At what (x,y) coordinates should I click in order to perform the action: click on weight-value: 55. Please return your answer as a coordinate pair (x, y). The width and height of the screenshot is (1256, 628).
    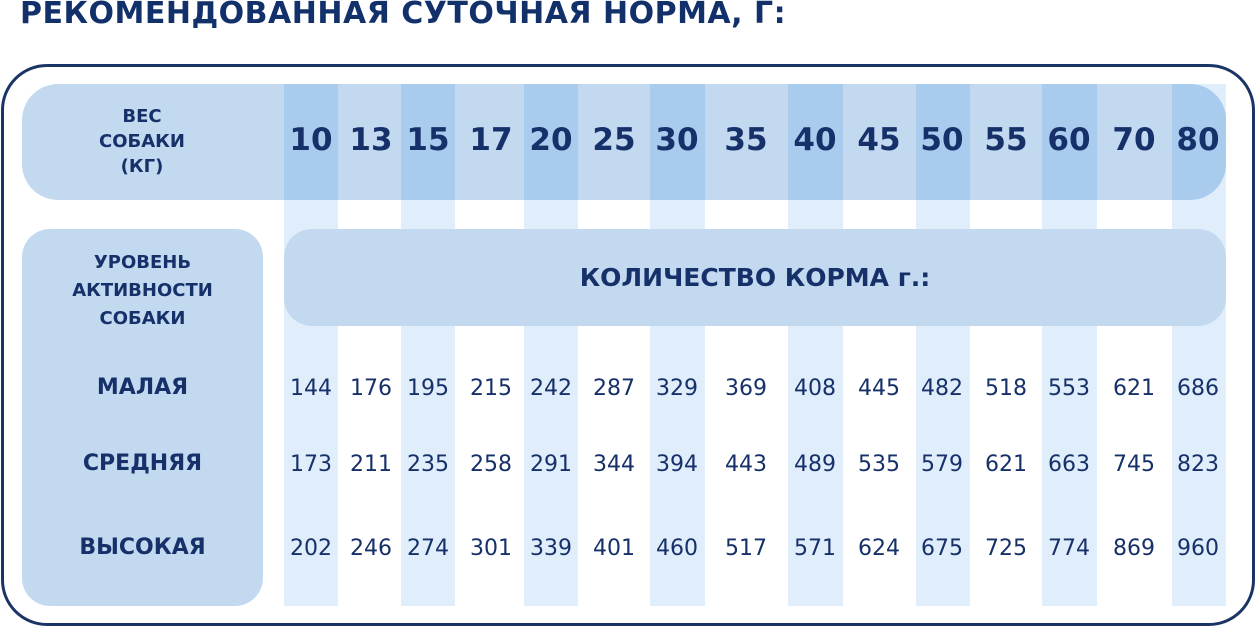
    Looking at the image, I should click on (1006, 140).